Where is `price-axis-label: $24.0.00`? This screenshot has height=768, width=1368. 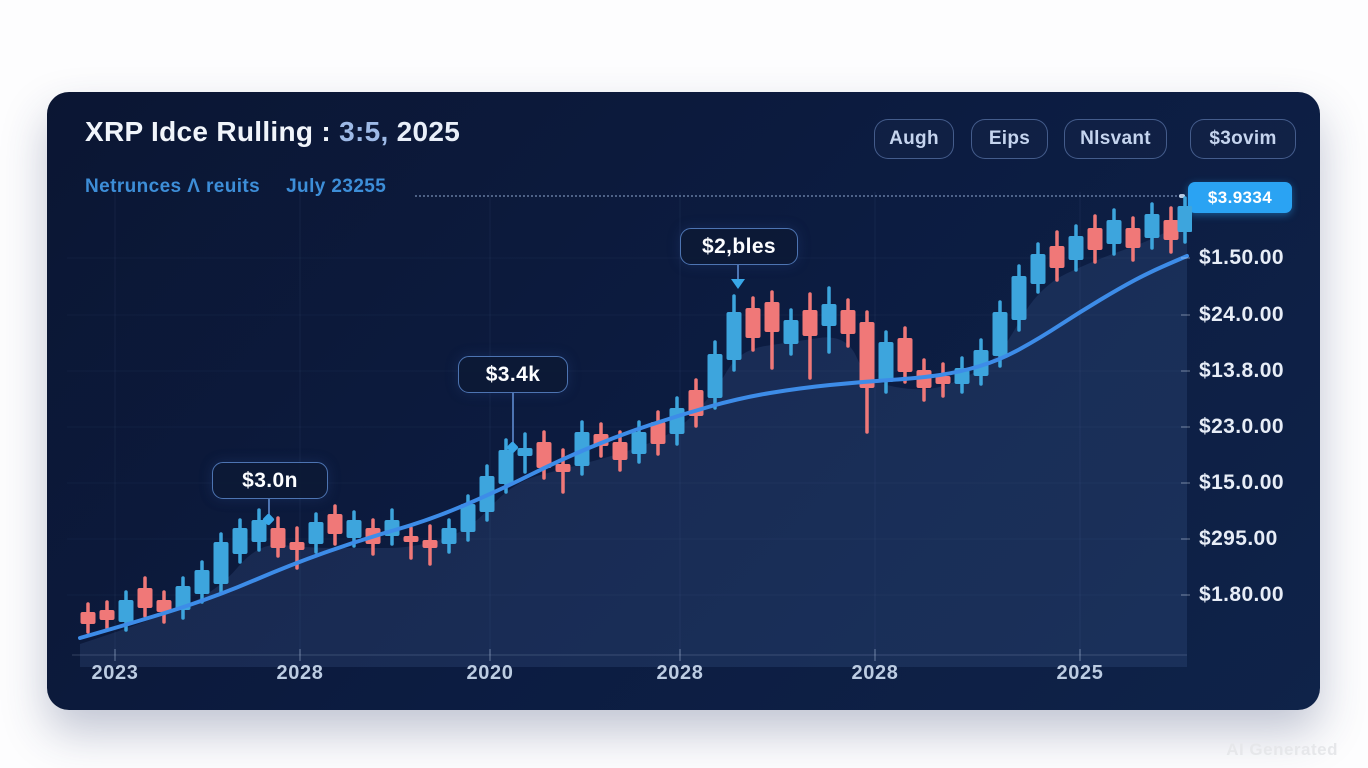 price-axis-label: $24.0.00 is located at coordinates (1232, 315).